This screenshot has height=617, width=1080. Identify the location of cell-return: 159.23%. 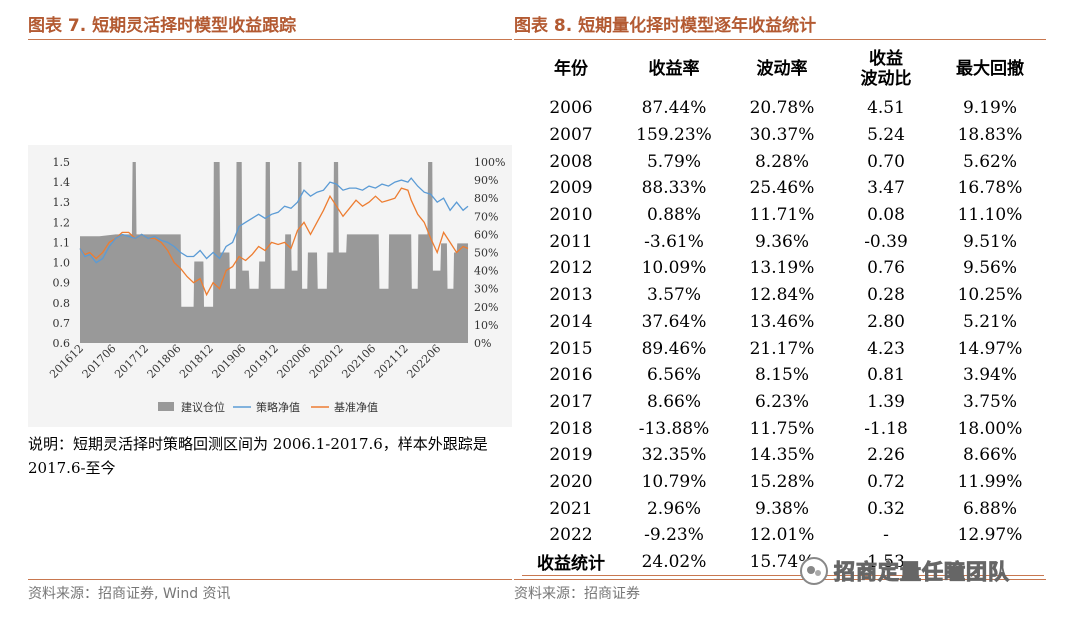
(674, 135).